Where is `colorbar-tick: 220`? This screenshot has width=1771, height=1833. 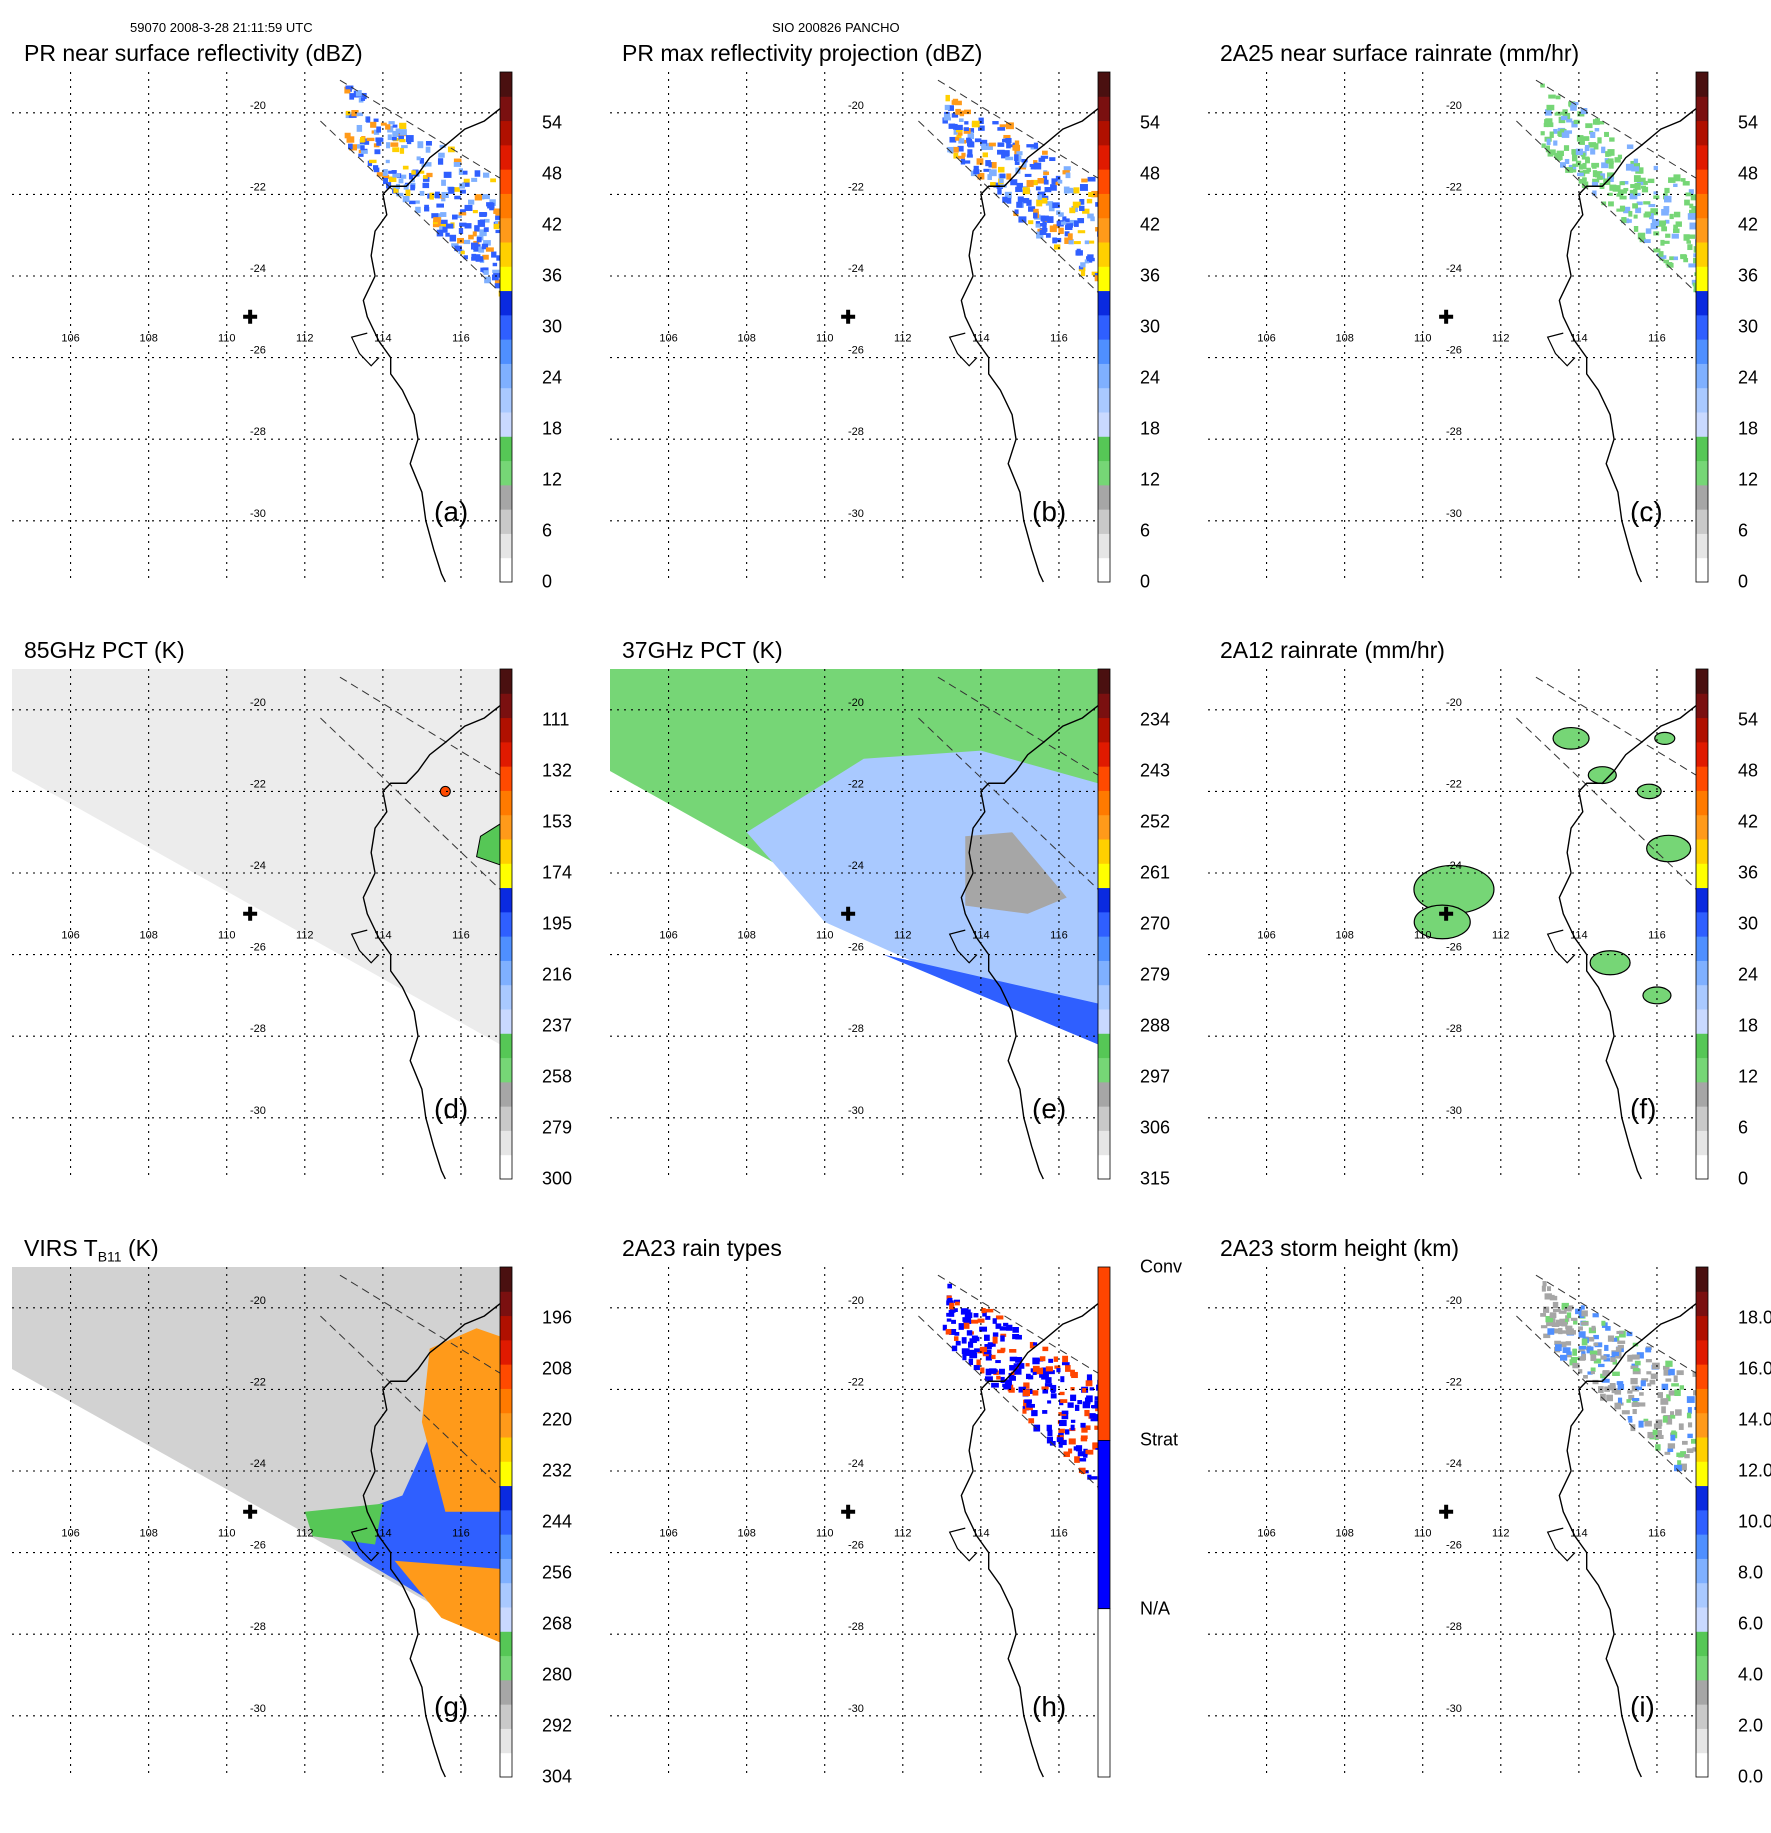 colorbar-tick: 220 is located at coordinates (557, 1419).